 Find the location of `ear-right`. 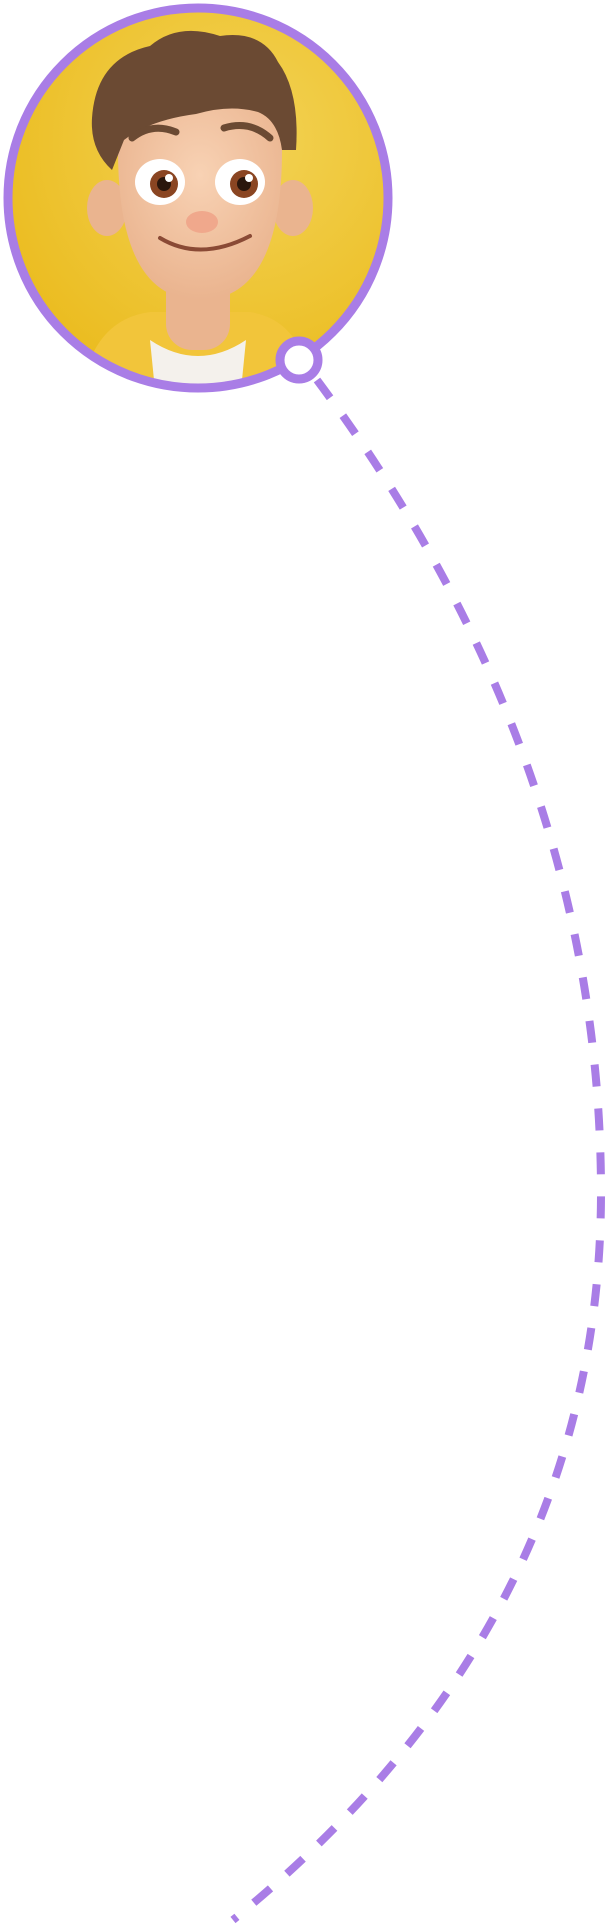

ear-right is located at coordinates (293, 208).